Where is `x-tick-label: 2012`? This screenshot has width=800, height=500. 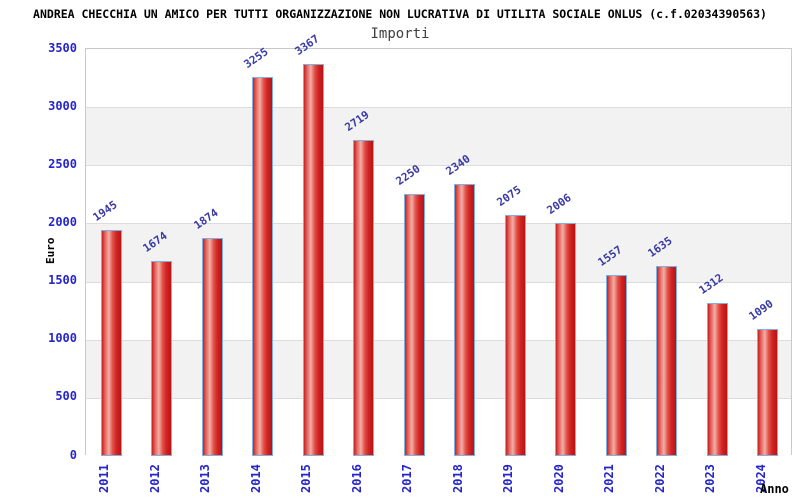
x-tick-label: 2012 is located at coordinates (154, 478).